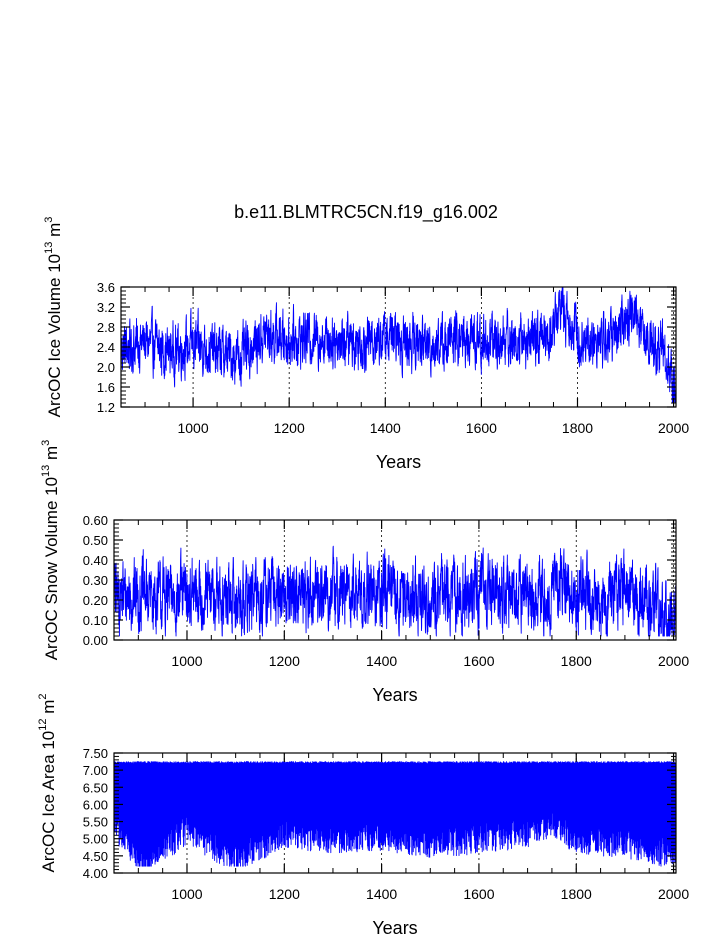  What do you see at coordinates (48, 802) in the screenshot?
I see `y-axis-label-text: ArcOC Ice Area 10` at bounding box center [48, 802].